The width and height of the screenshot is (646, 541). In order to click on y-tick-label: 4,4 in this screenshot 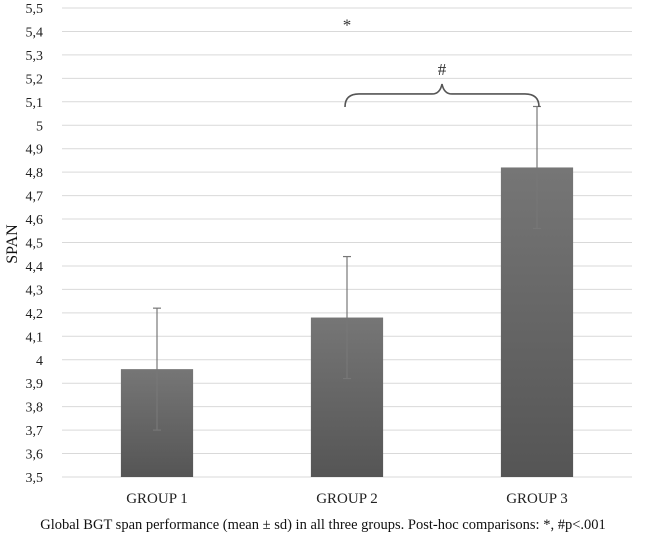, I will do `click(35, 267)`.